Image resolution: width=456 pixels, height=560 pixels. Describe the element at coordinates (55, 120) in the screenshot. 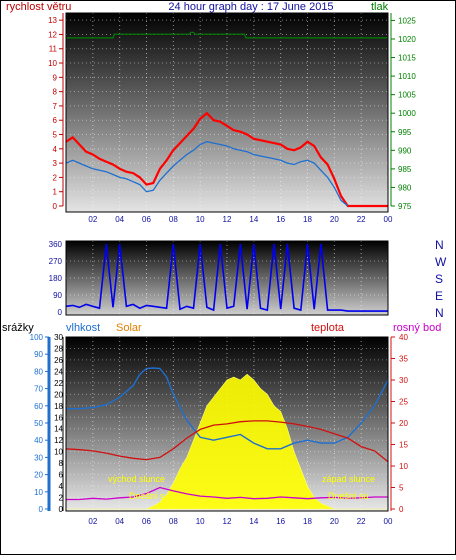

I see `wind-speed-tick-label: 6` at that location.